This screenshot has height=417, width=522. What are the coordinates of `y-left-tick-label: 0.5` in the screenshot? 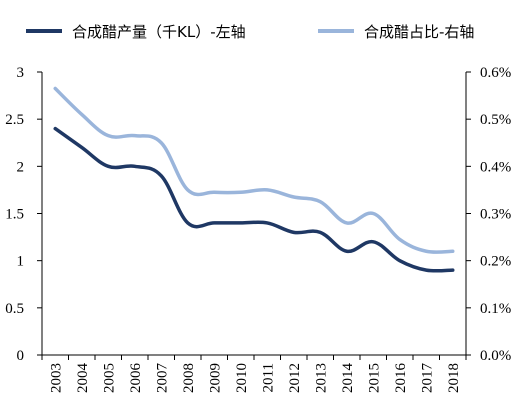 It's located at (14, 309).